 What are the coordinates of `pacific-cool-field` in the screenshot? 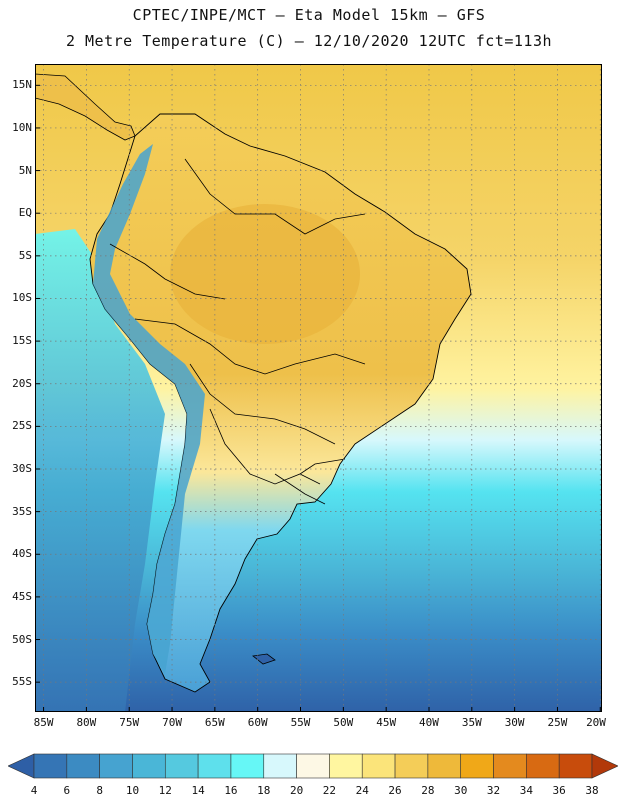 It's located at (100, 470).